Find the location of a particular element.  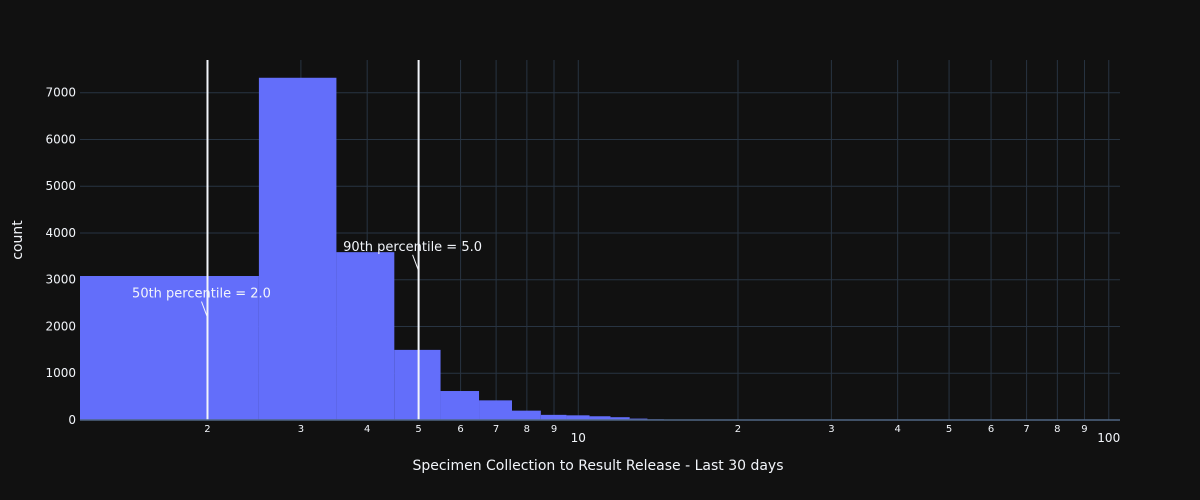

x-axis-ticks: 2 3 4 5 6 7 8 9 10 2 3 4 5 6 7 8 9 100 is located at coordinates (662, 434).